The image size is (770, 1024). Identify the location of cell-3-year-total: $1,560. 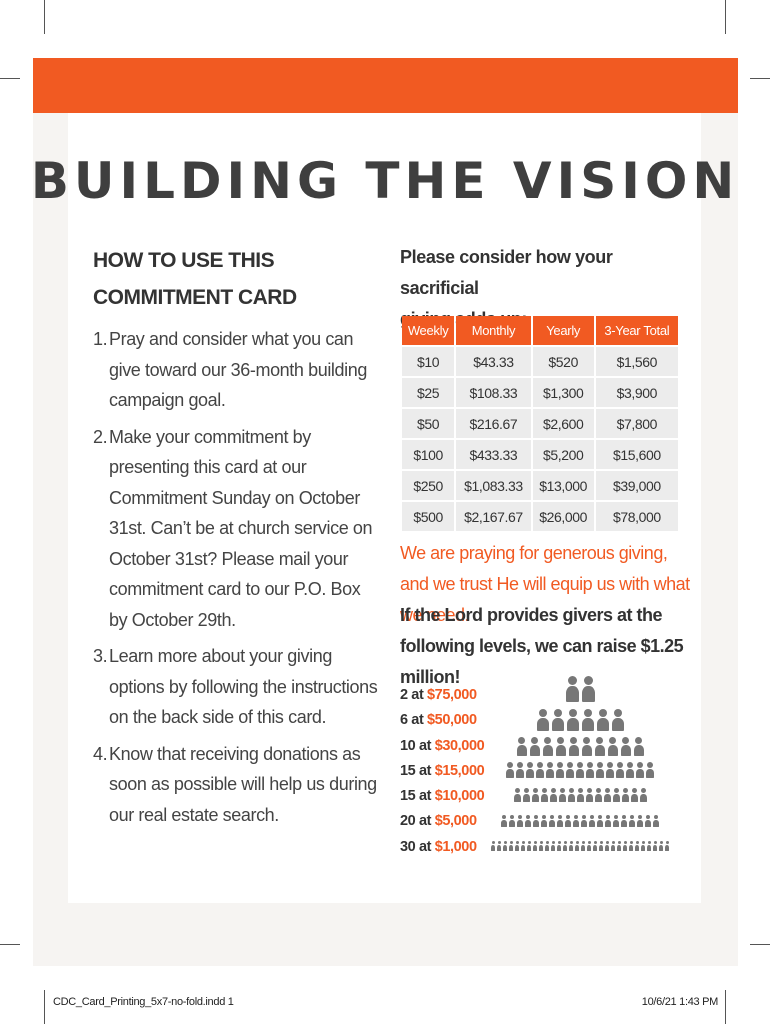
(636, 361).